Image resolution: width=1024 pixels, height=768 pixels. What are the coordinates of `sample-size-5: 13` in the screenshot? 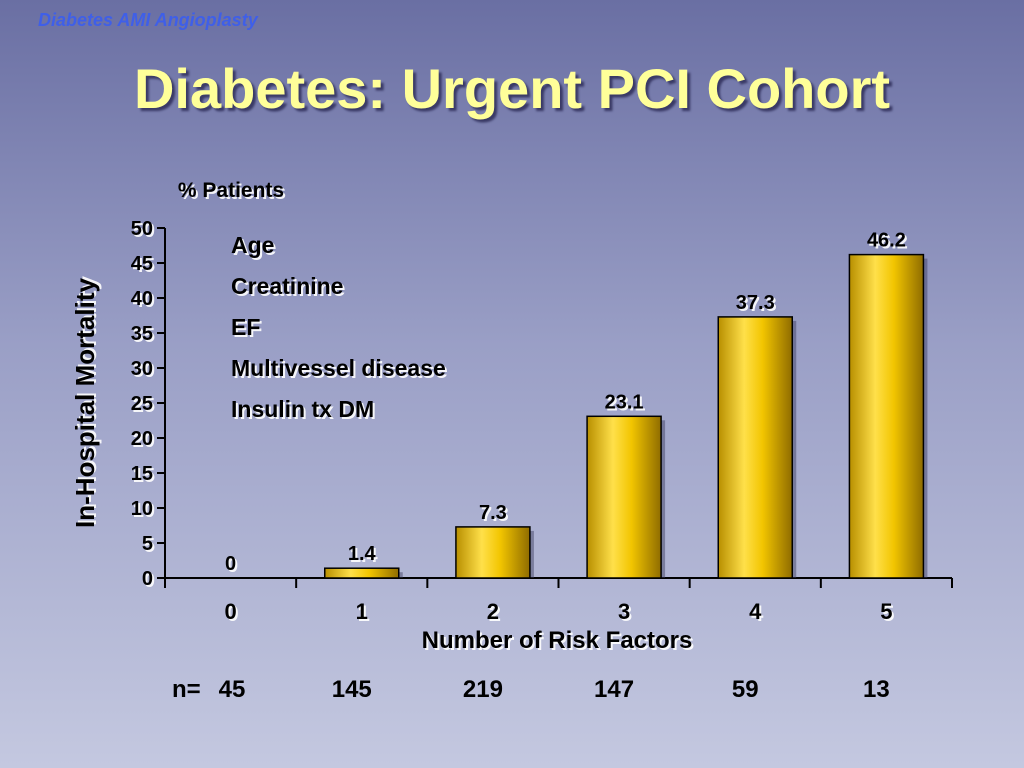 It's located at (876, 689).